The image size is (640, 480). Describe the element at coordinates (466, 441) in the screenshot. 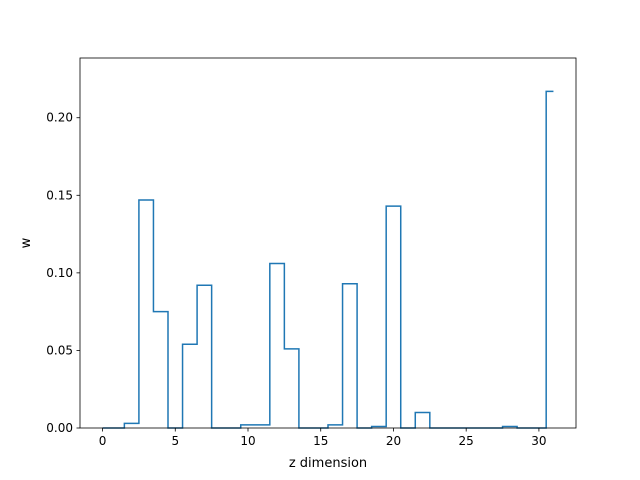

I see `x-tick-label: 25` at that location.